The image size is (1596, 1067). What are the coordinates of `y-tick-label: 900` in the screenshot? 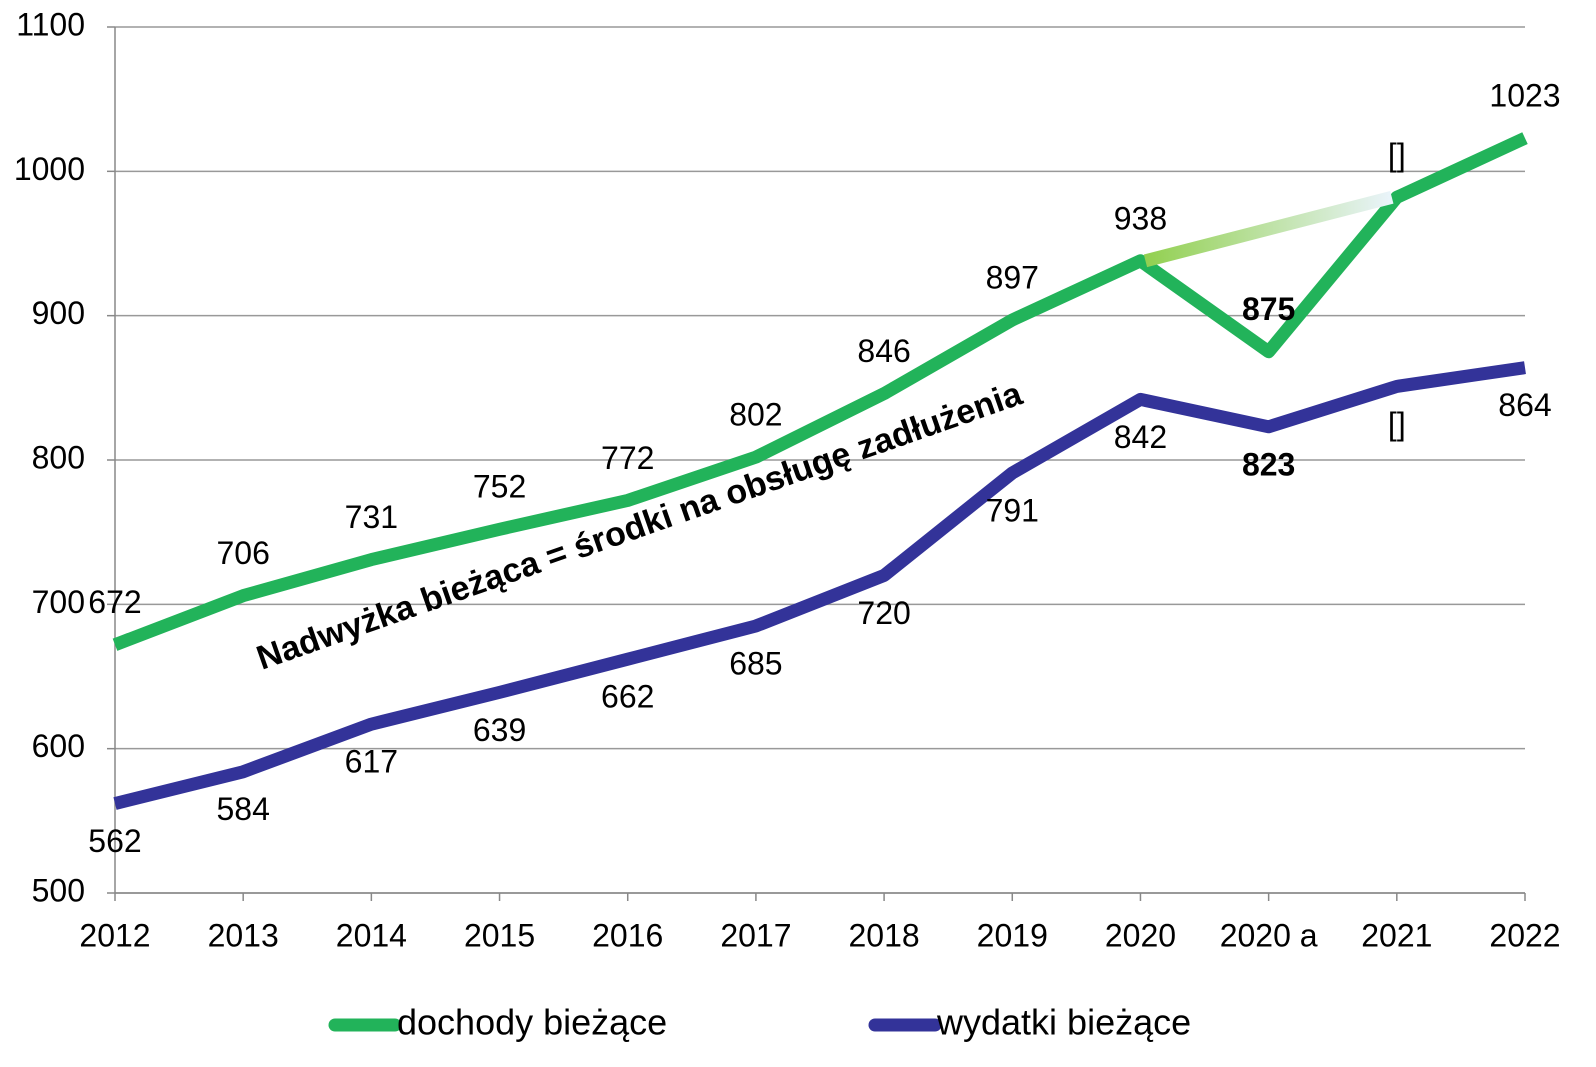 It's located at (58, 313).